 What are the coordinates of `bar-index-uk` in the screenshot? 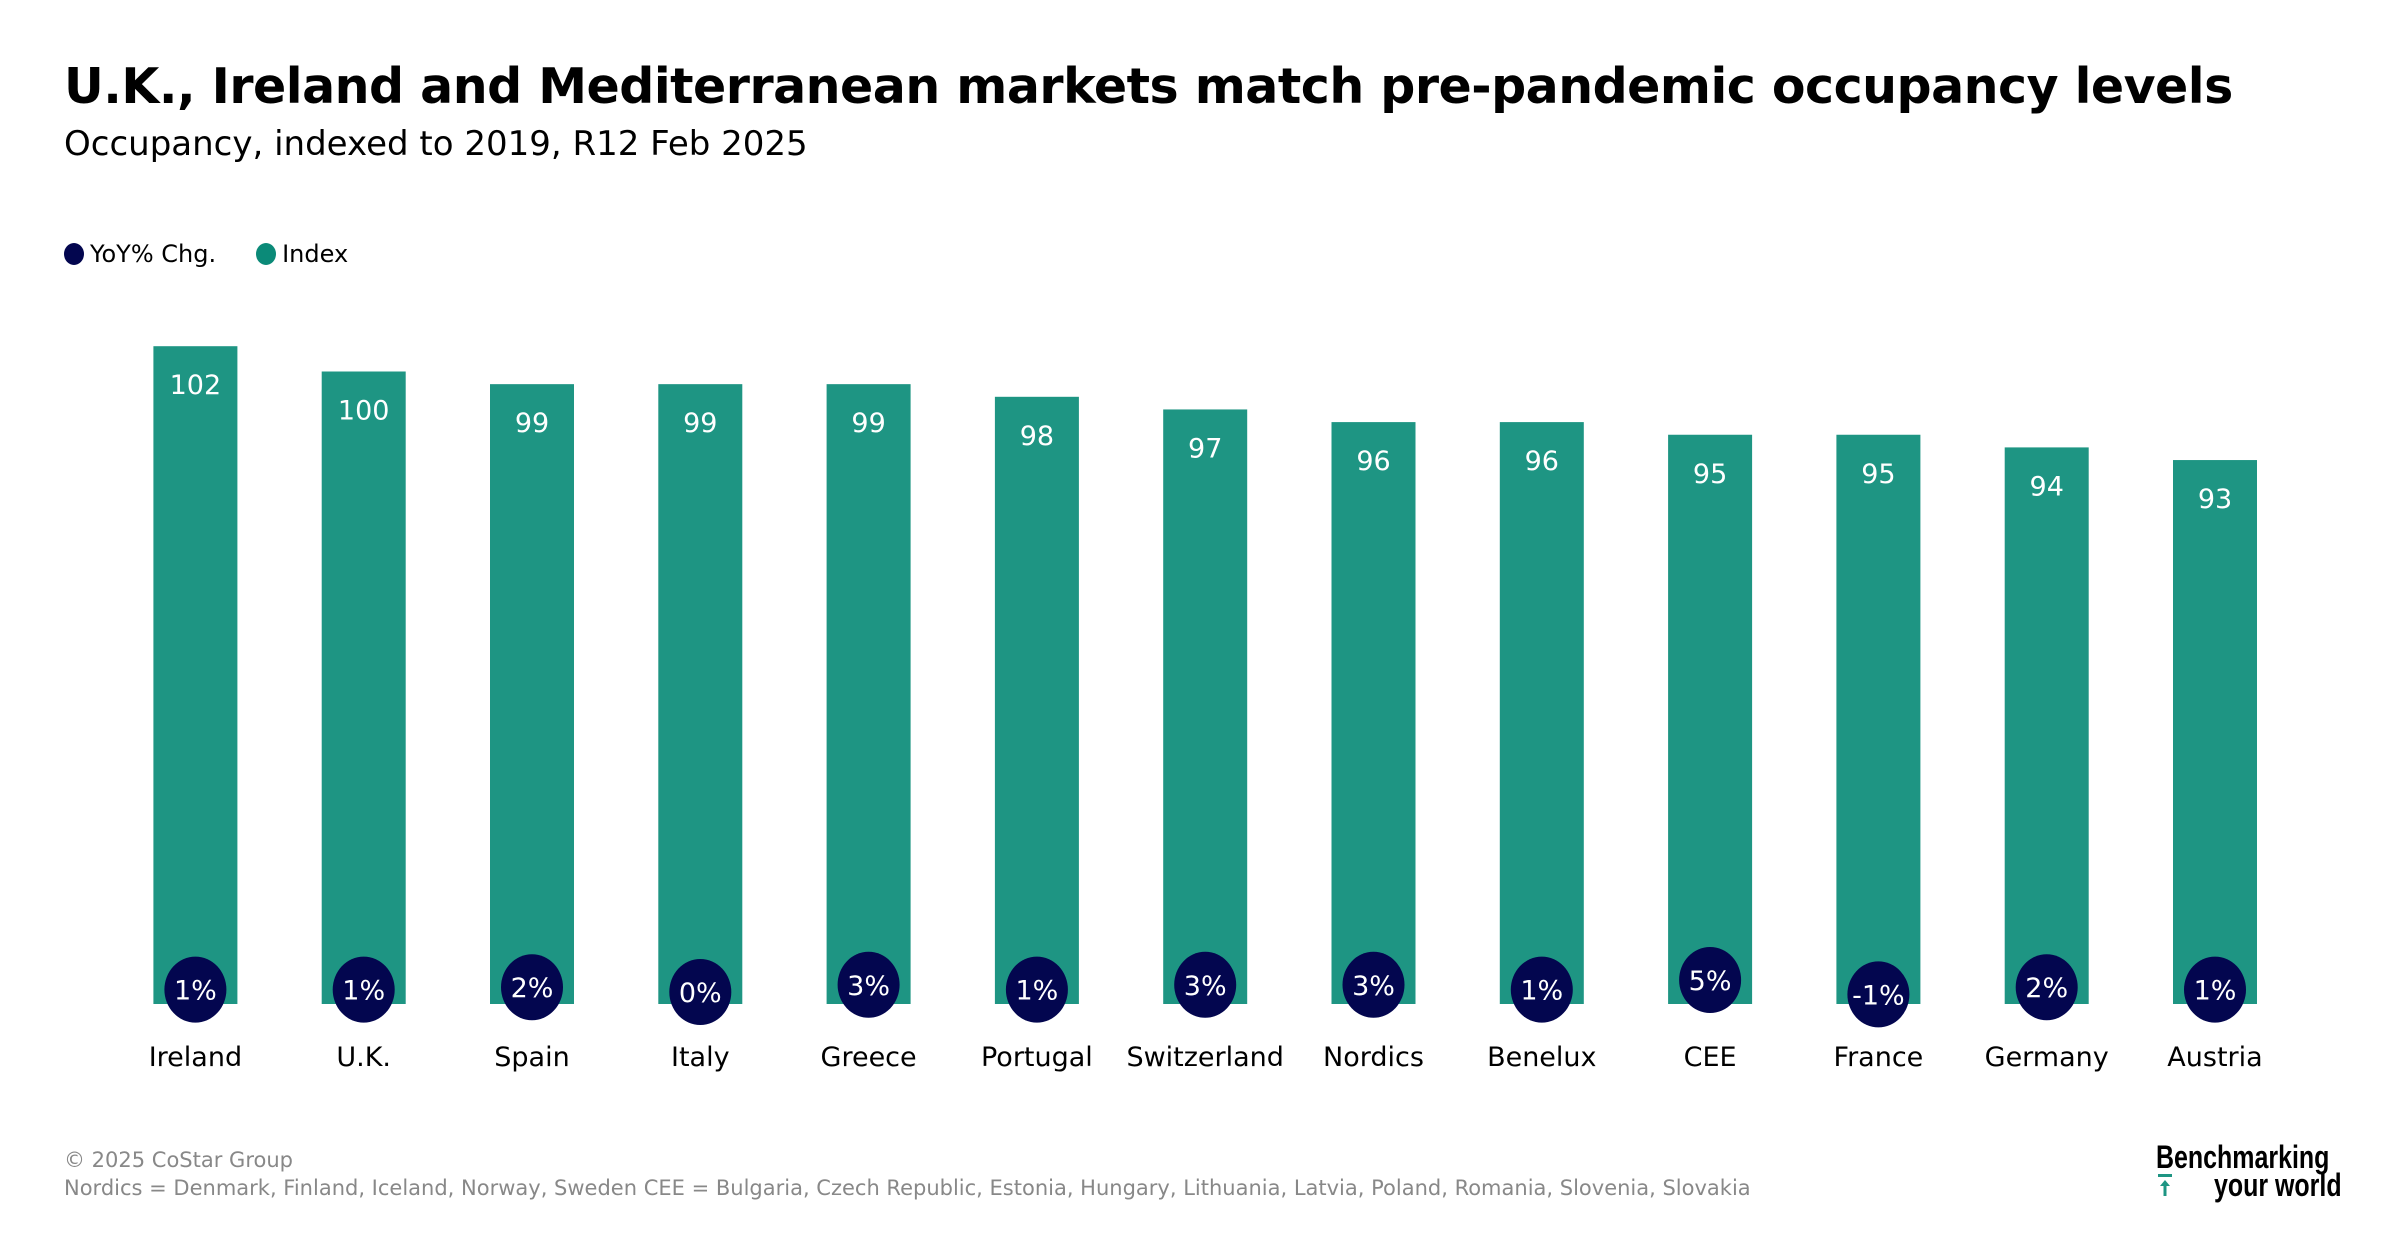 It's located at (363, 687).